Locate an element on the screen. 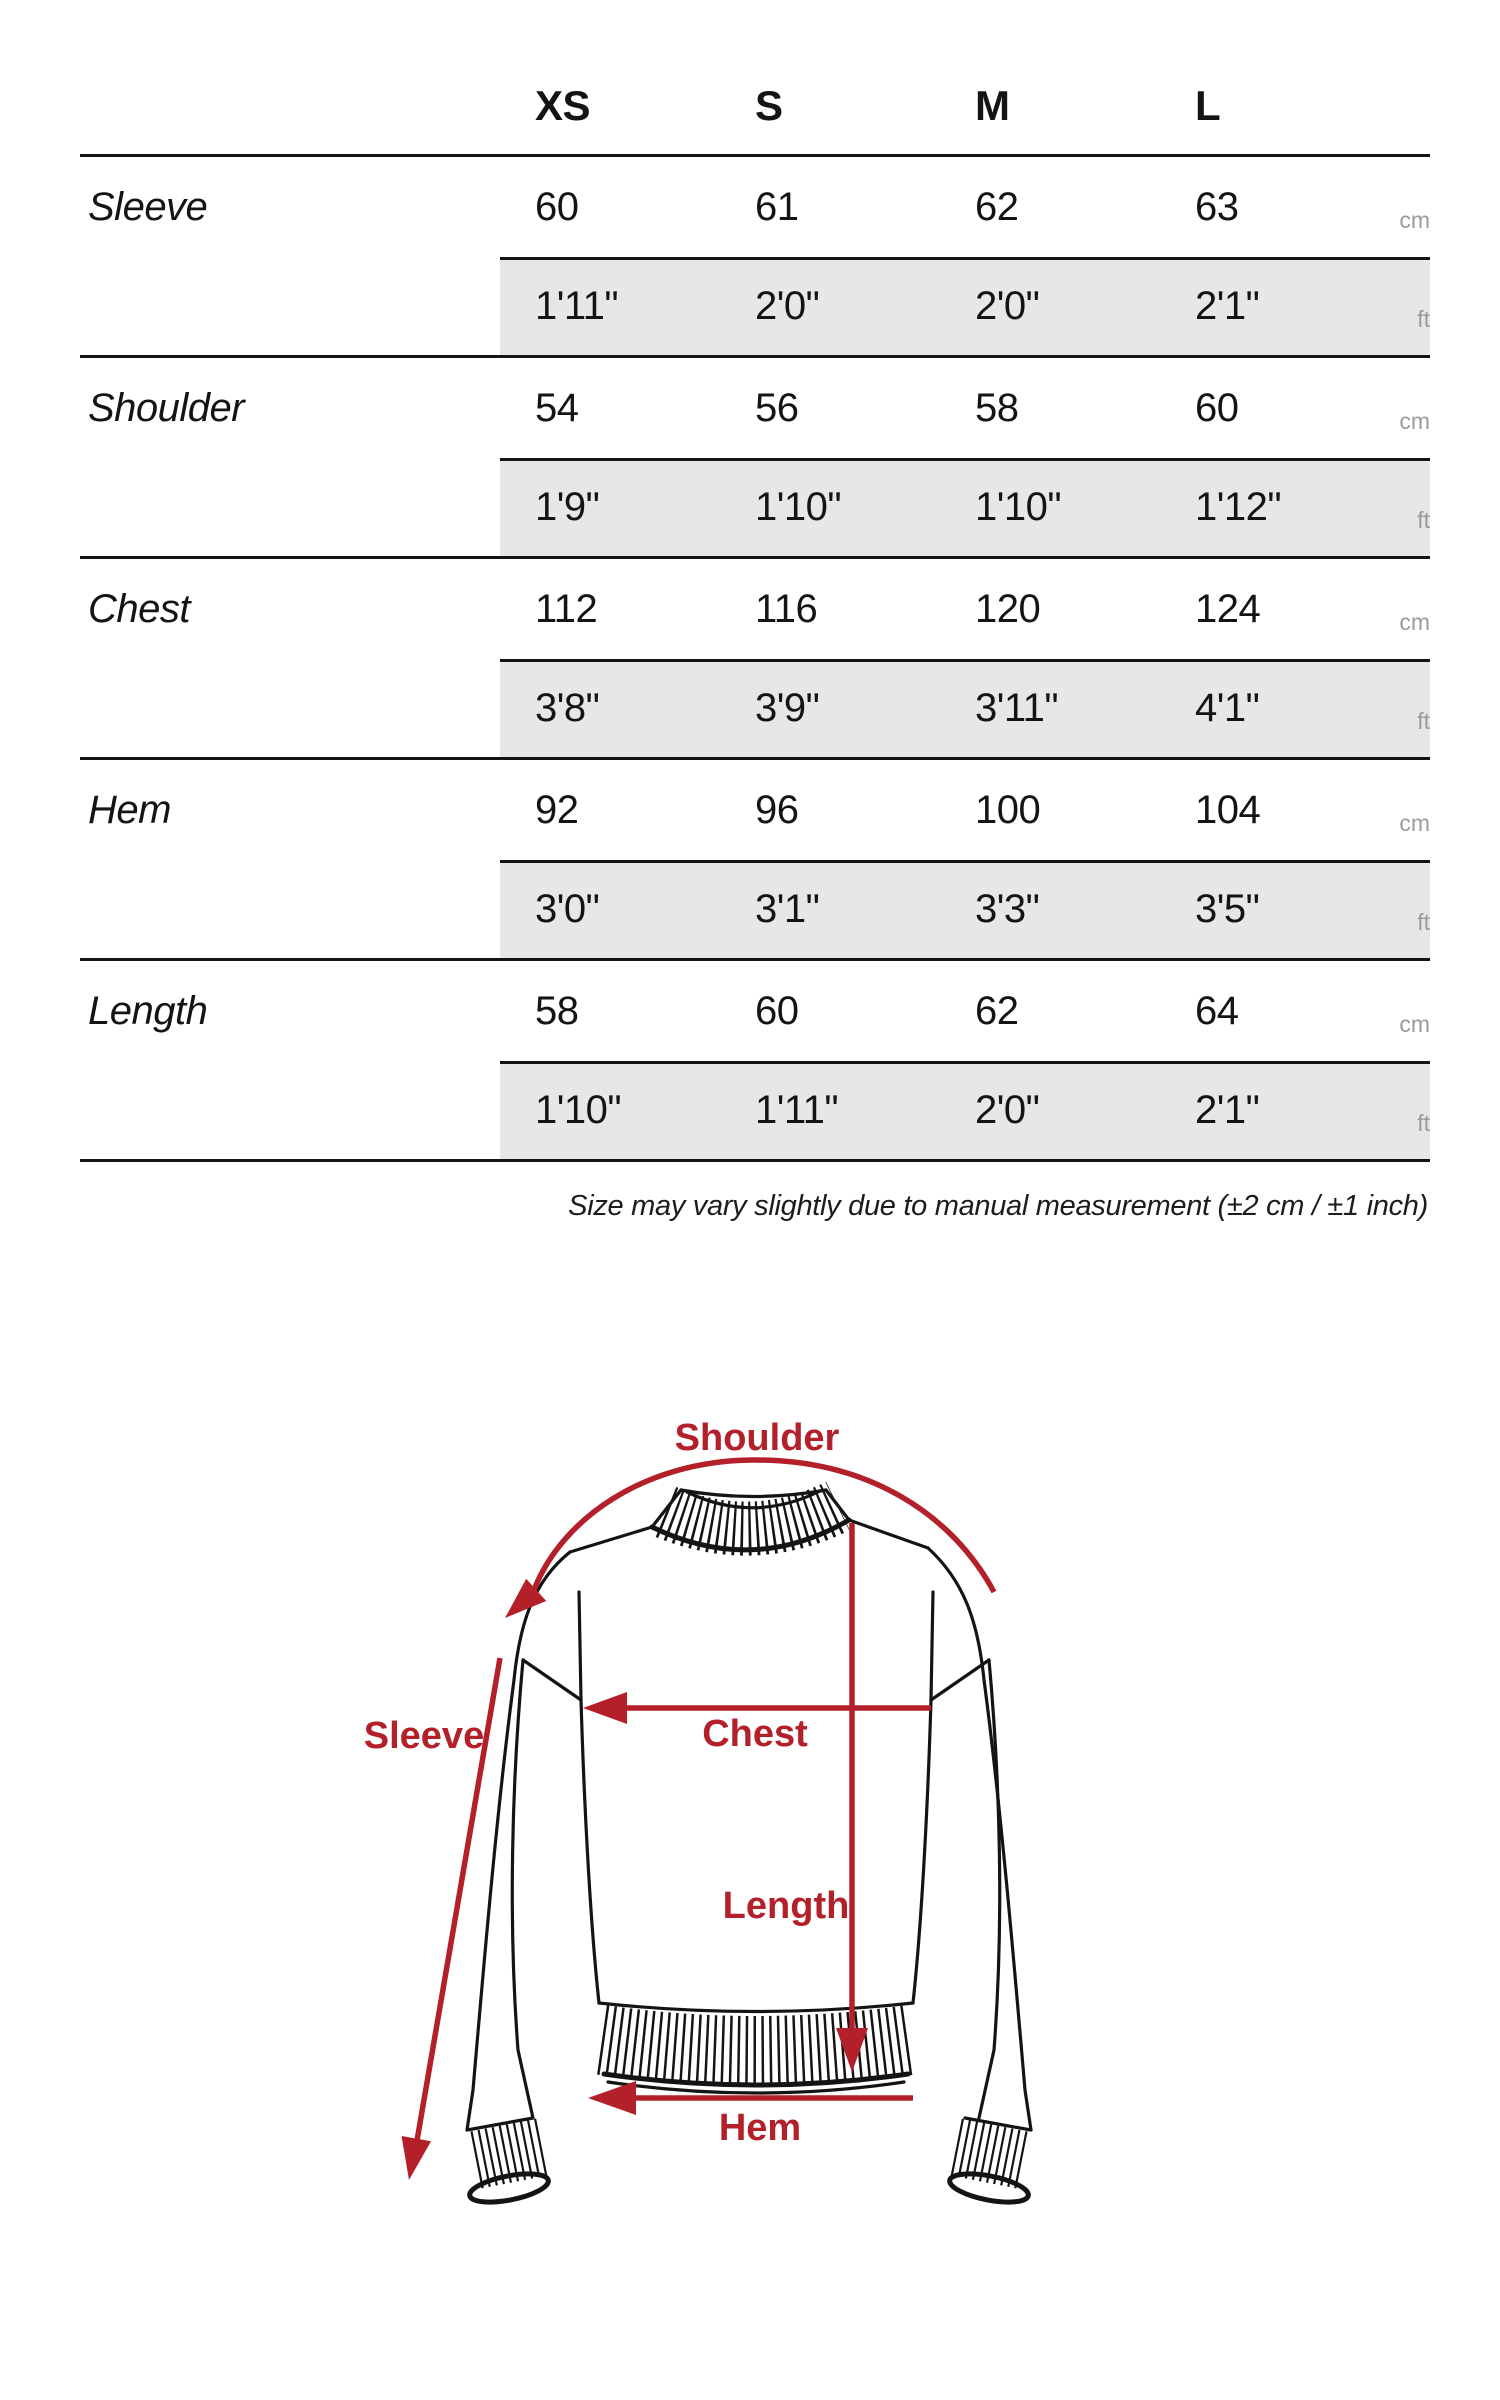 The width and height of the screenshot is (1500, 2400). collar is located at coordinates (750, 1518).